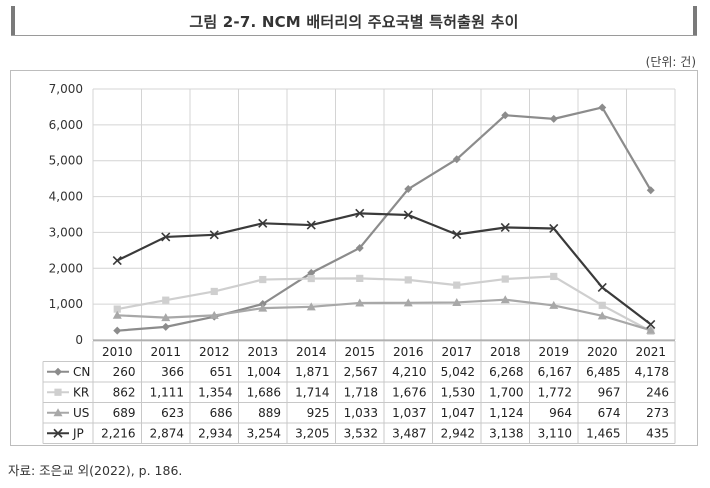 This screenshot has width=710, height=488. Describe the element at coordinates (312, 433) in the screenshot. I see `data-label-jp: 3,205` at that location.